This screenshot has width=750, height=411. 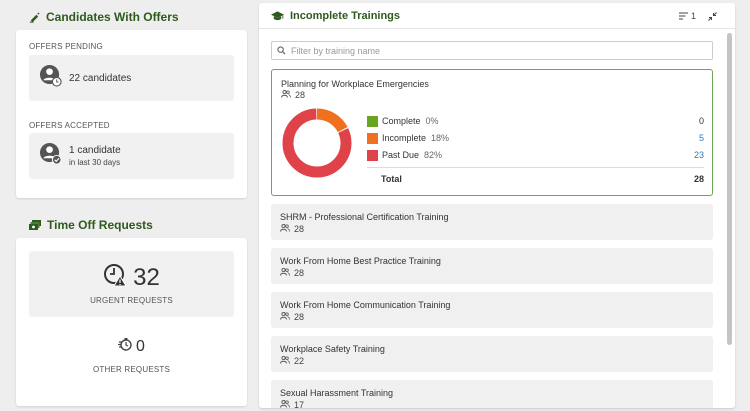 What do you see at coordinates (433, 155) in the screenshot?
I see `legend-past-due-pct: 82%` at bounding box center [433, 155].